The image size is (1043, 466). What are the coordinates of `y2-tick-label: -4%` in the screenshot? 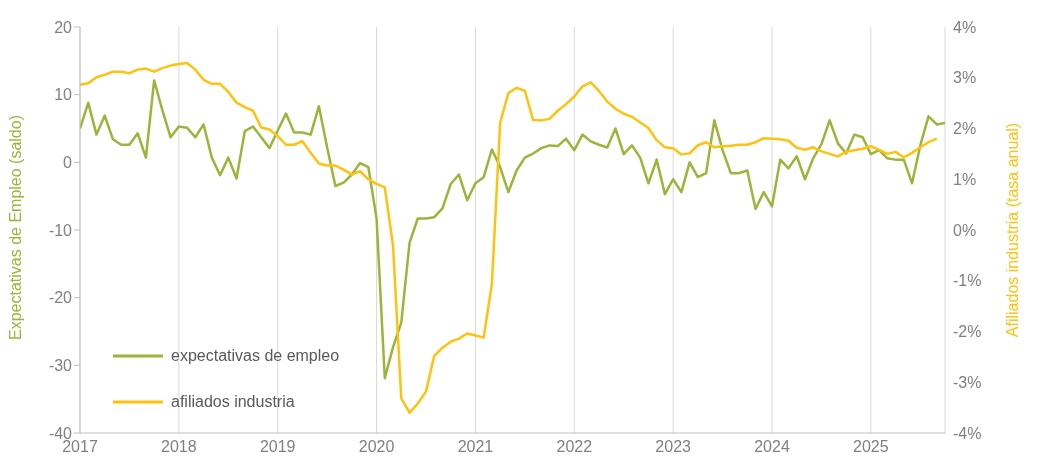 It's located at (967, 433).